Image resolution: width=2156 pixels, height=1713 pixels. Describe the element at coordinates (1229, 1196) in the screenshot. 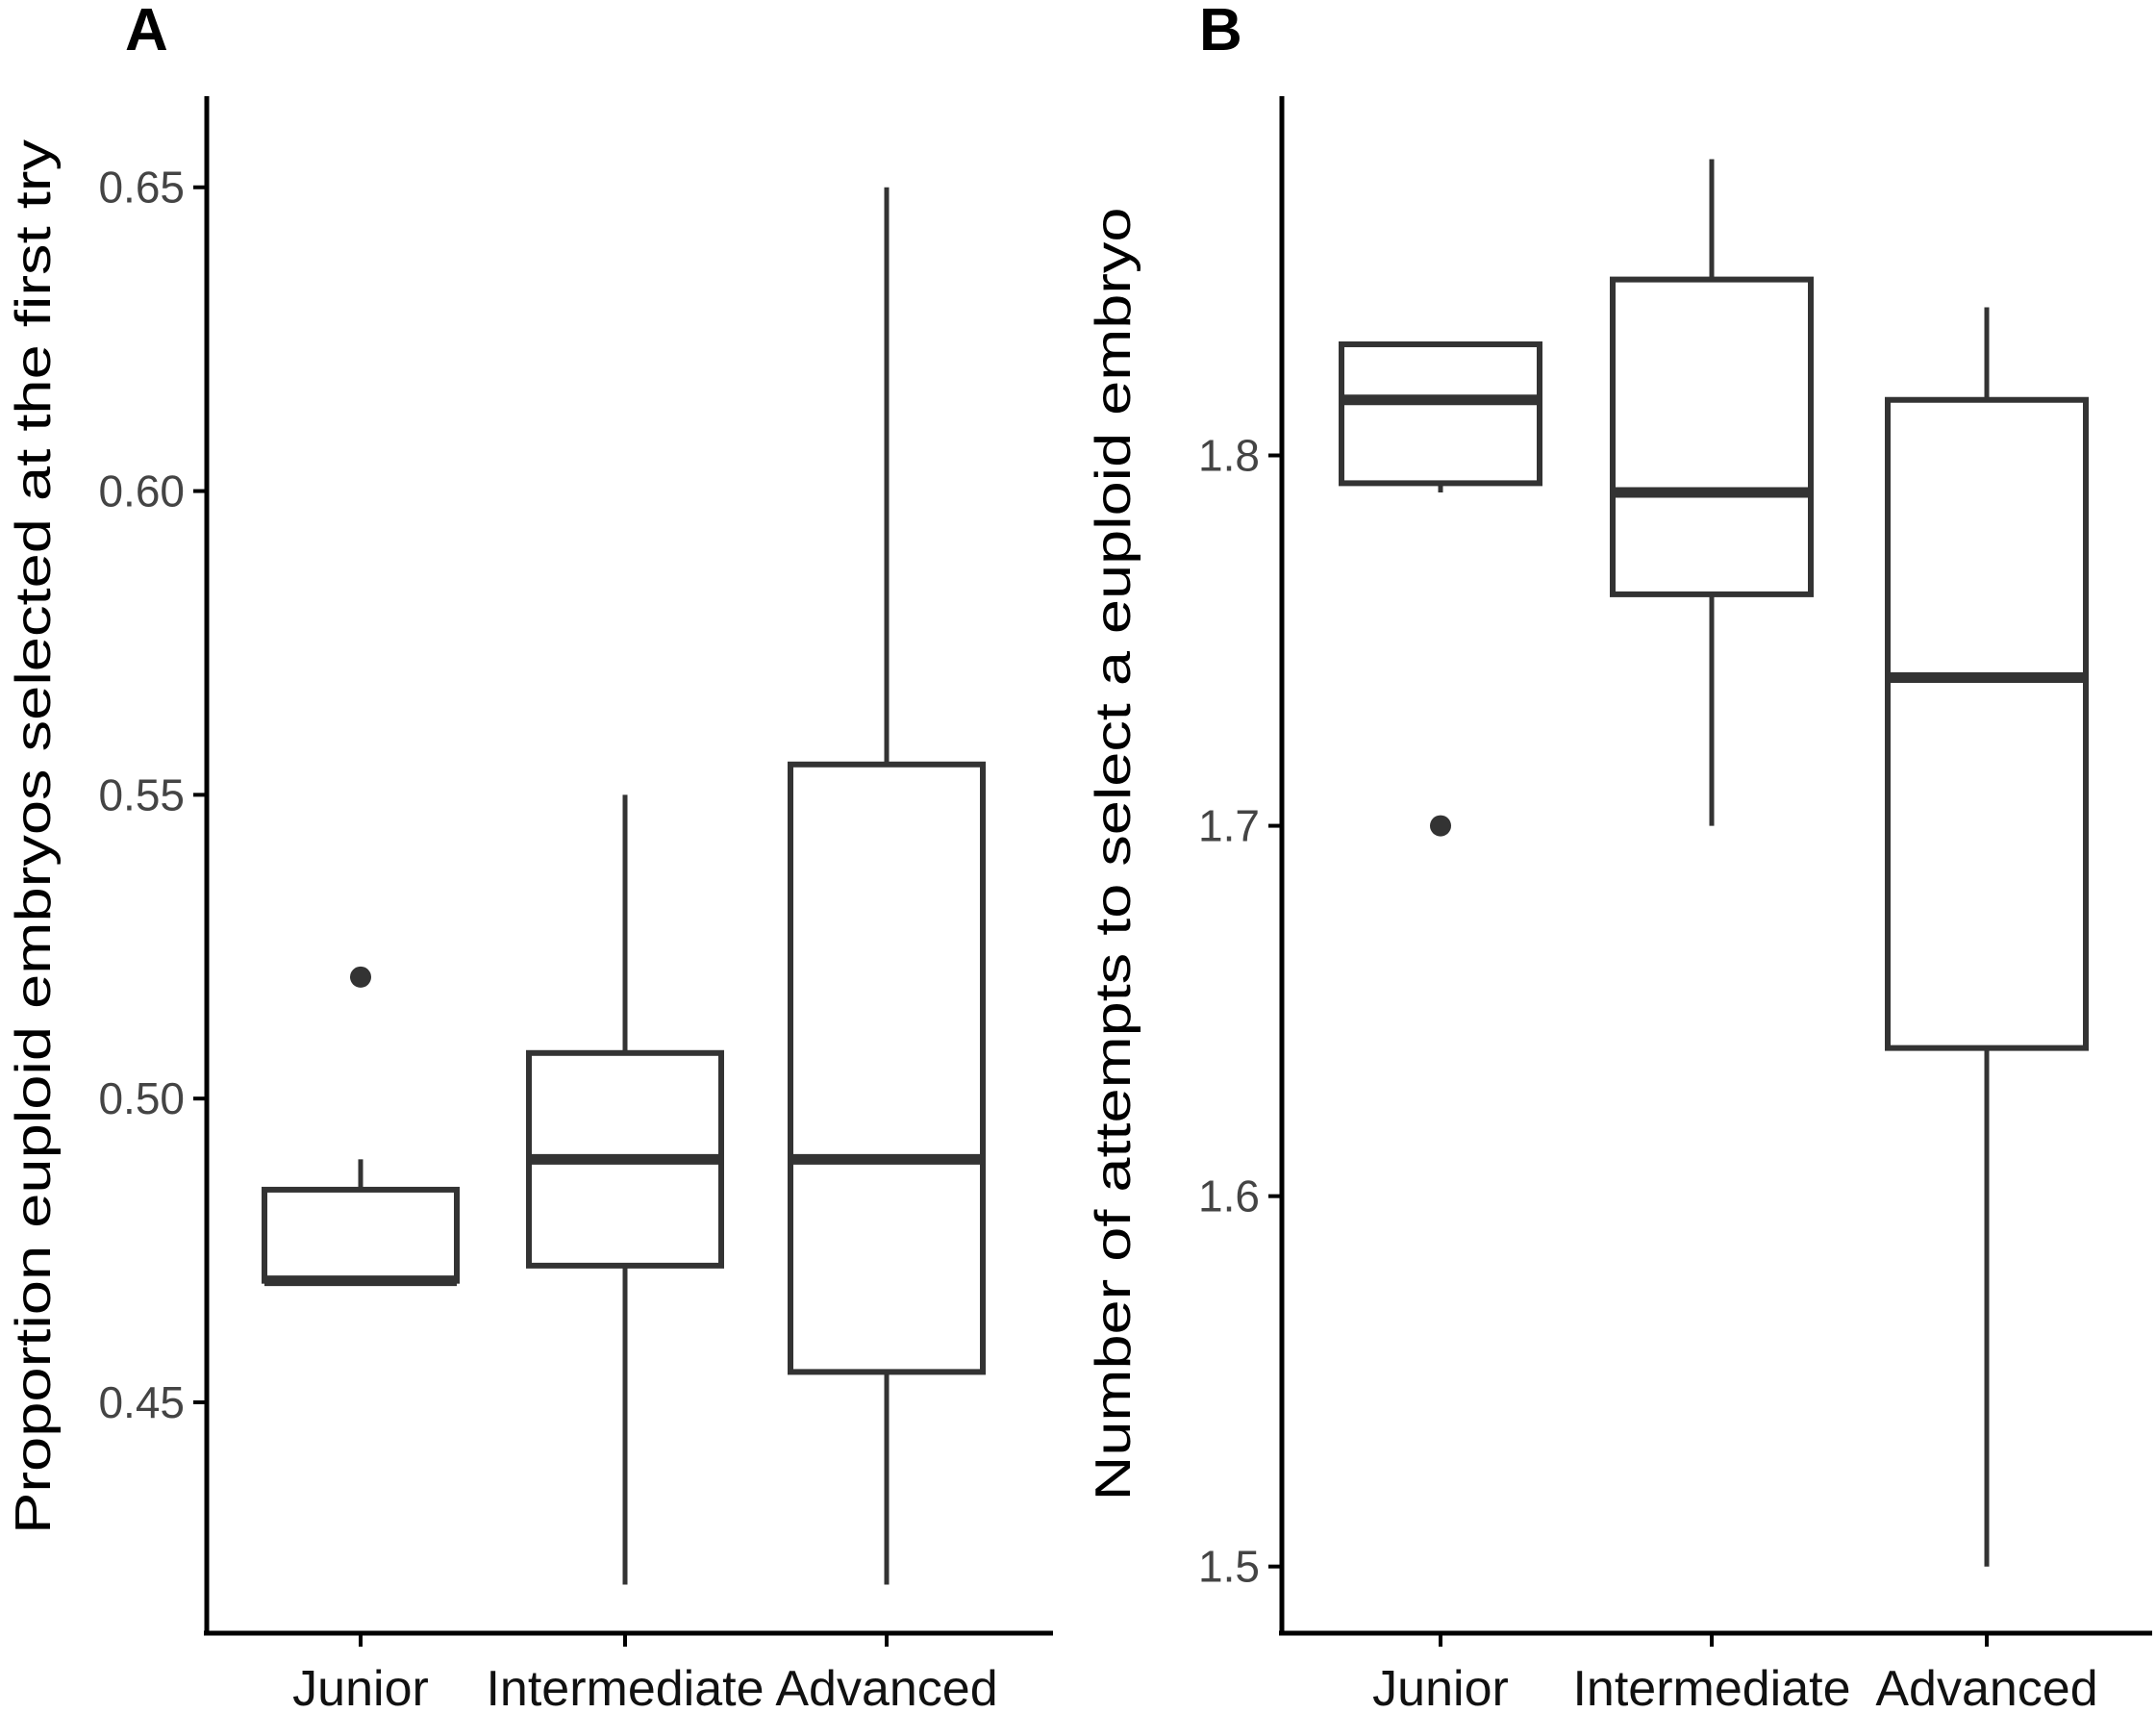

I see `y-tick-label: 1.6` at that location.